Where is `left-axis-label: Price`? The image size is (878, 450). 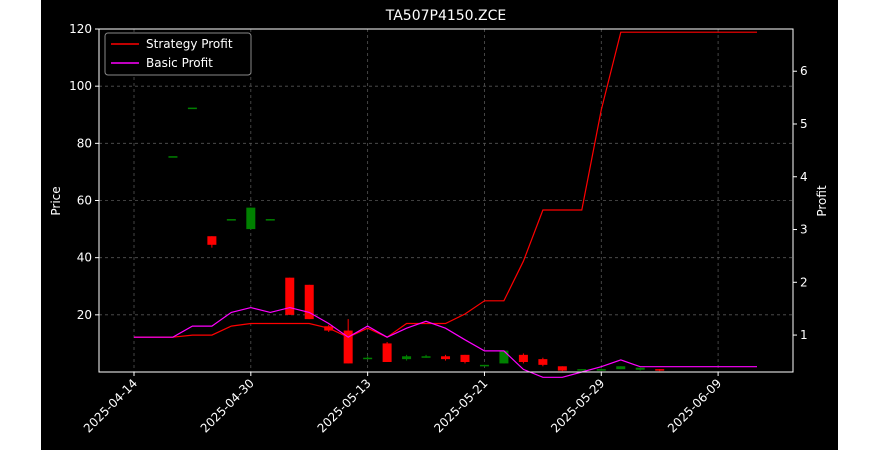 left-axis-label: Price is located at coordinates (56, 200).